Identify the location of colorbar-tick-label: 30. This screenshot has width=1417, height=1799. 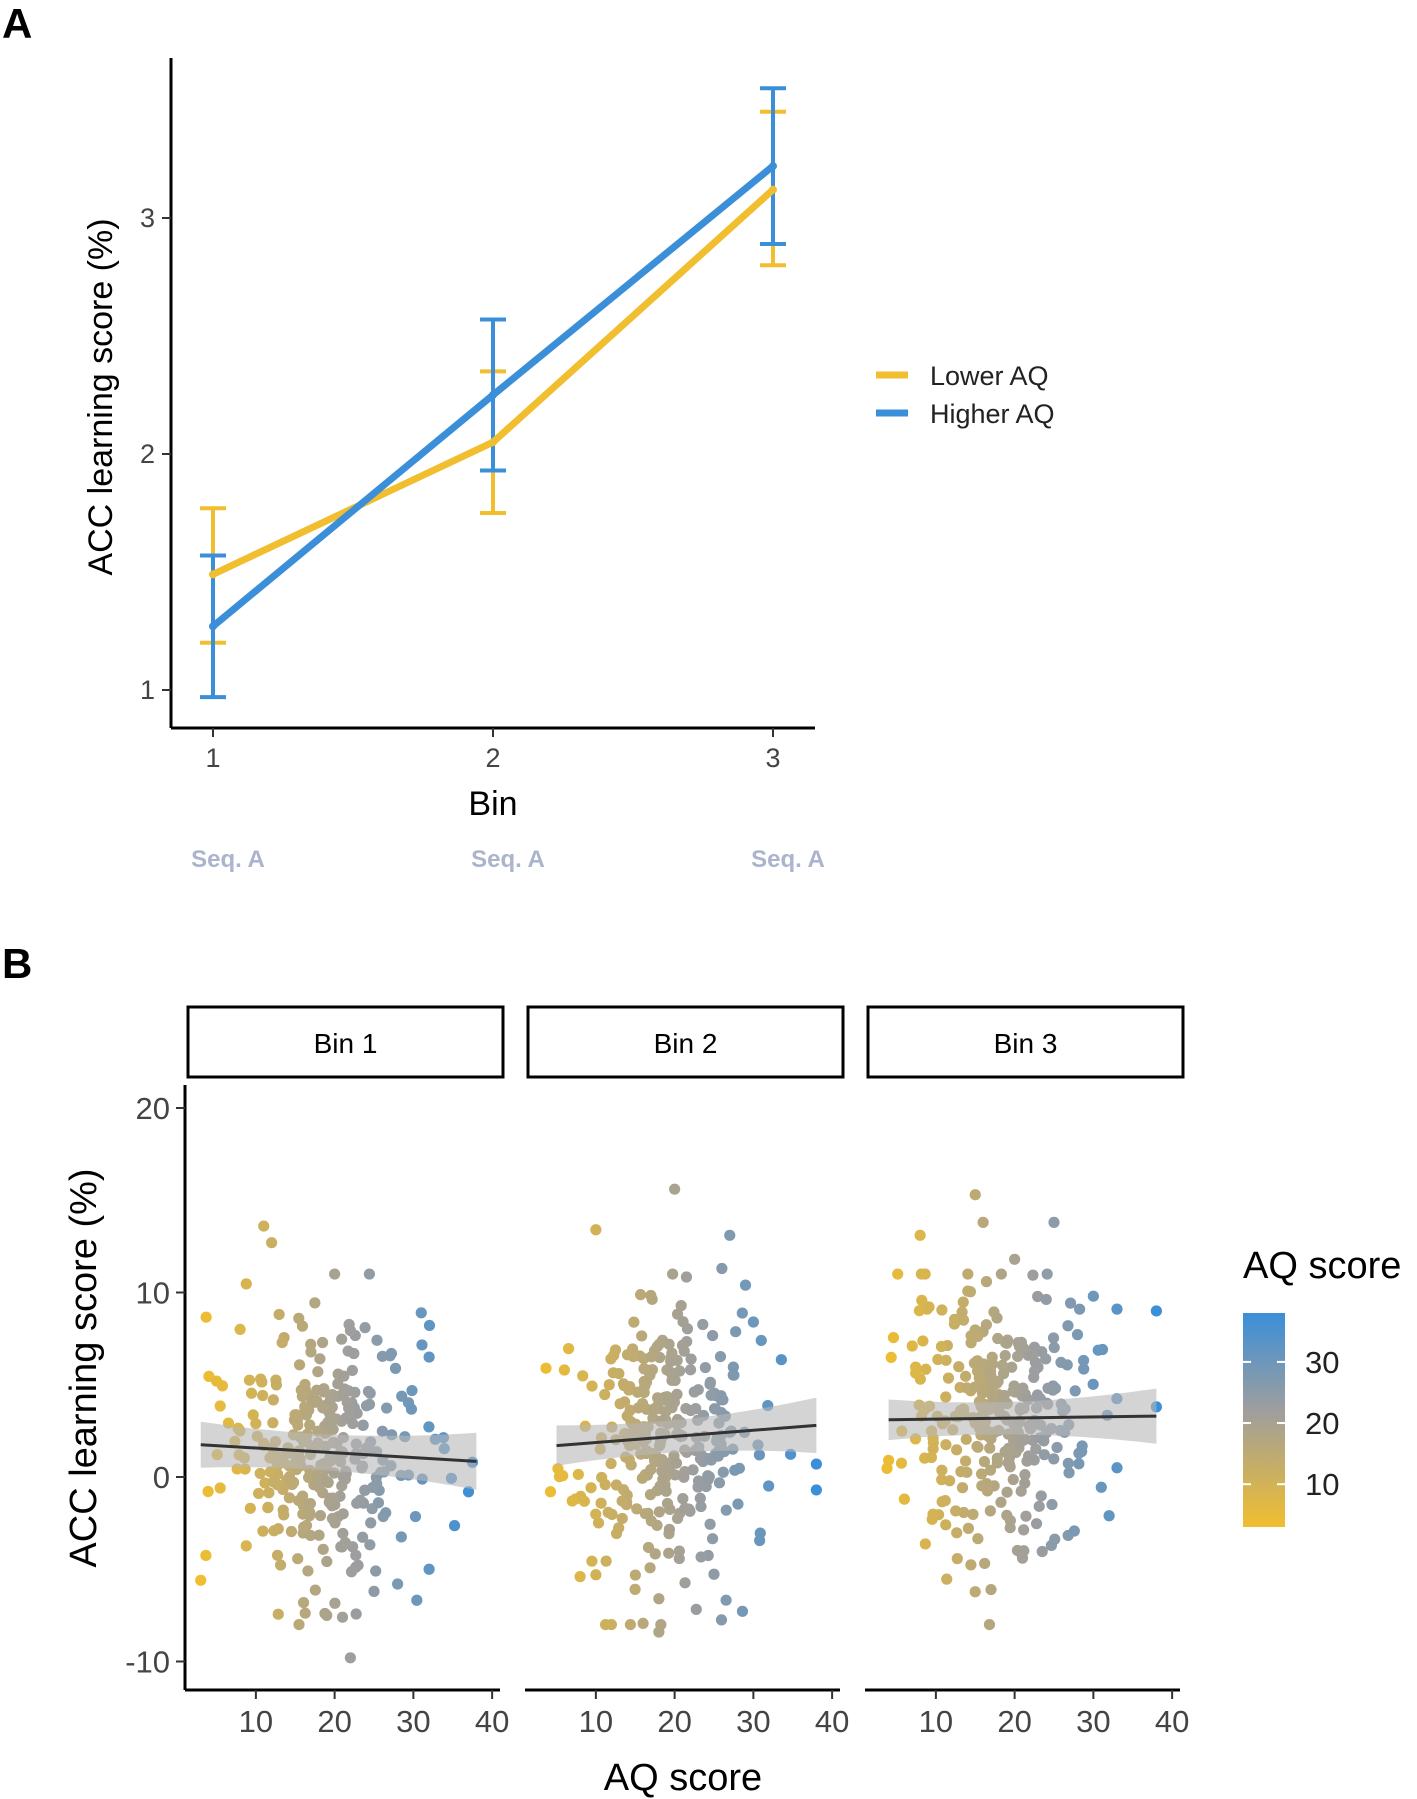
(1322, 1362).